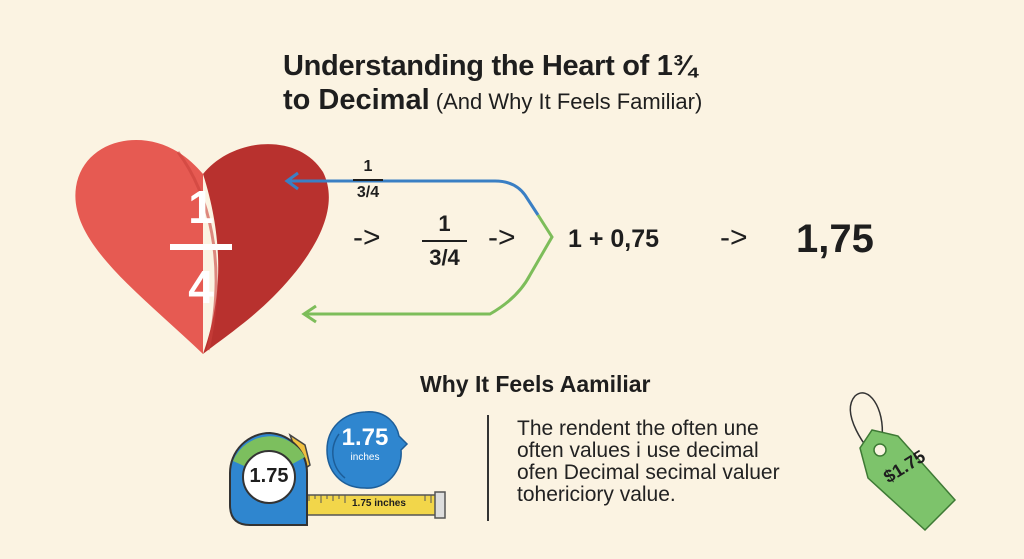 This screenshot has width=1024, height=559. I want to click on heart-icon, so click(202, 246).